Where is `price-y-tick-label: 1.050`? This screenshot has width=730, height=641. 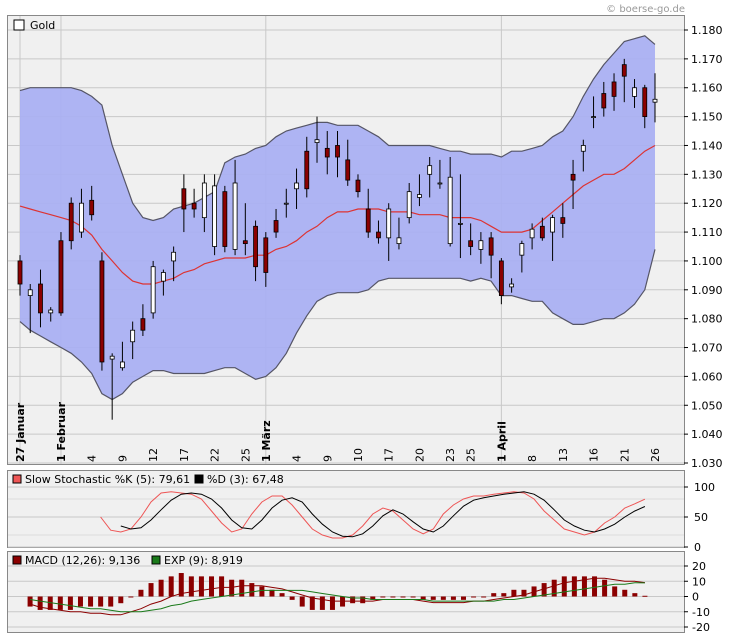
price-y-tick-label: 1.050 is located at coordinates (707, 405).